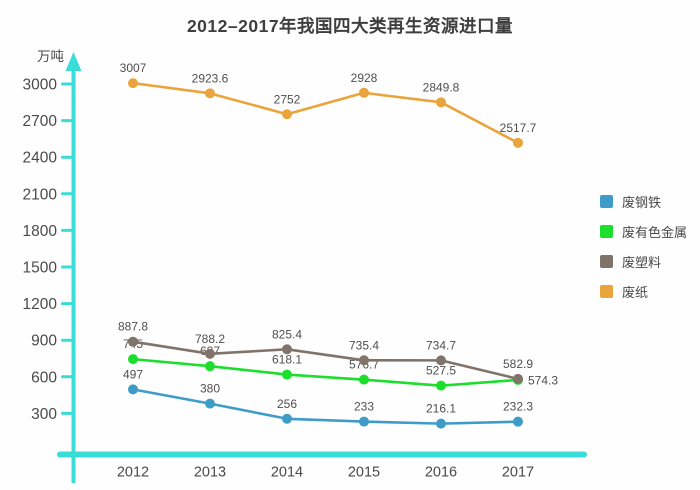 Image resolution: width=700 pixels, height=490 pixels. What do you see at coordinates (44, 377) in the screenshot?
I see `y-tick-label: 600` at bounding box center [44, 377].